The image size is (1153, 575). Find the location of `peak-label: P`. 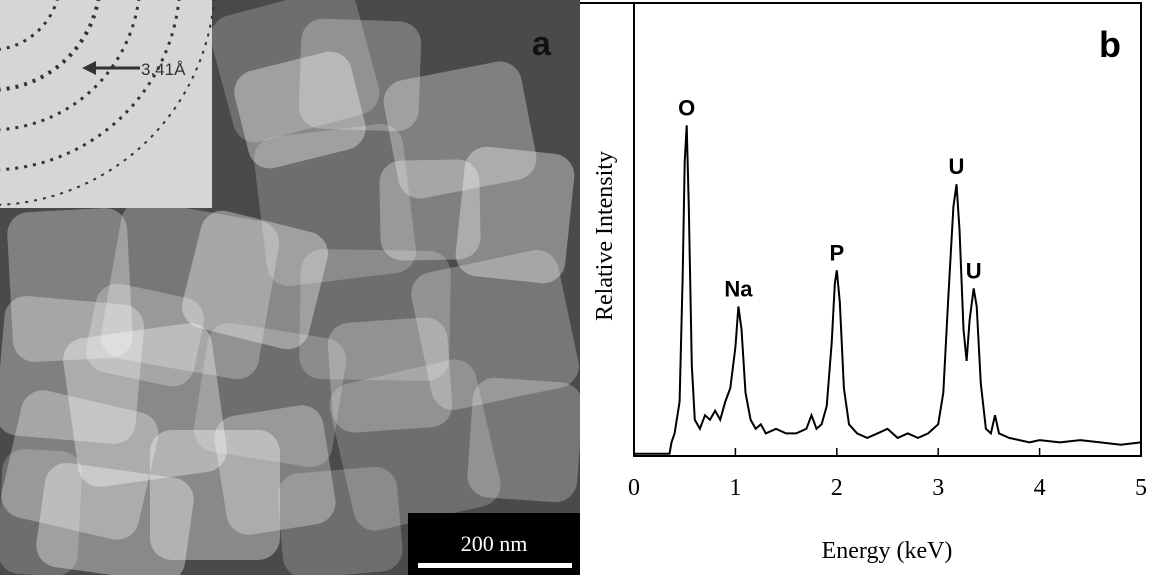

peak-label: P is located at coordinates (836, 252).